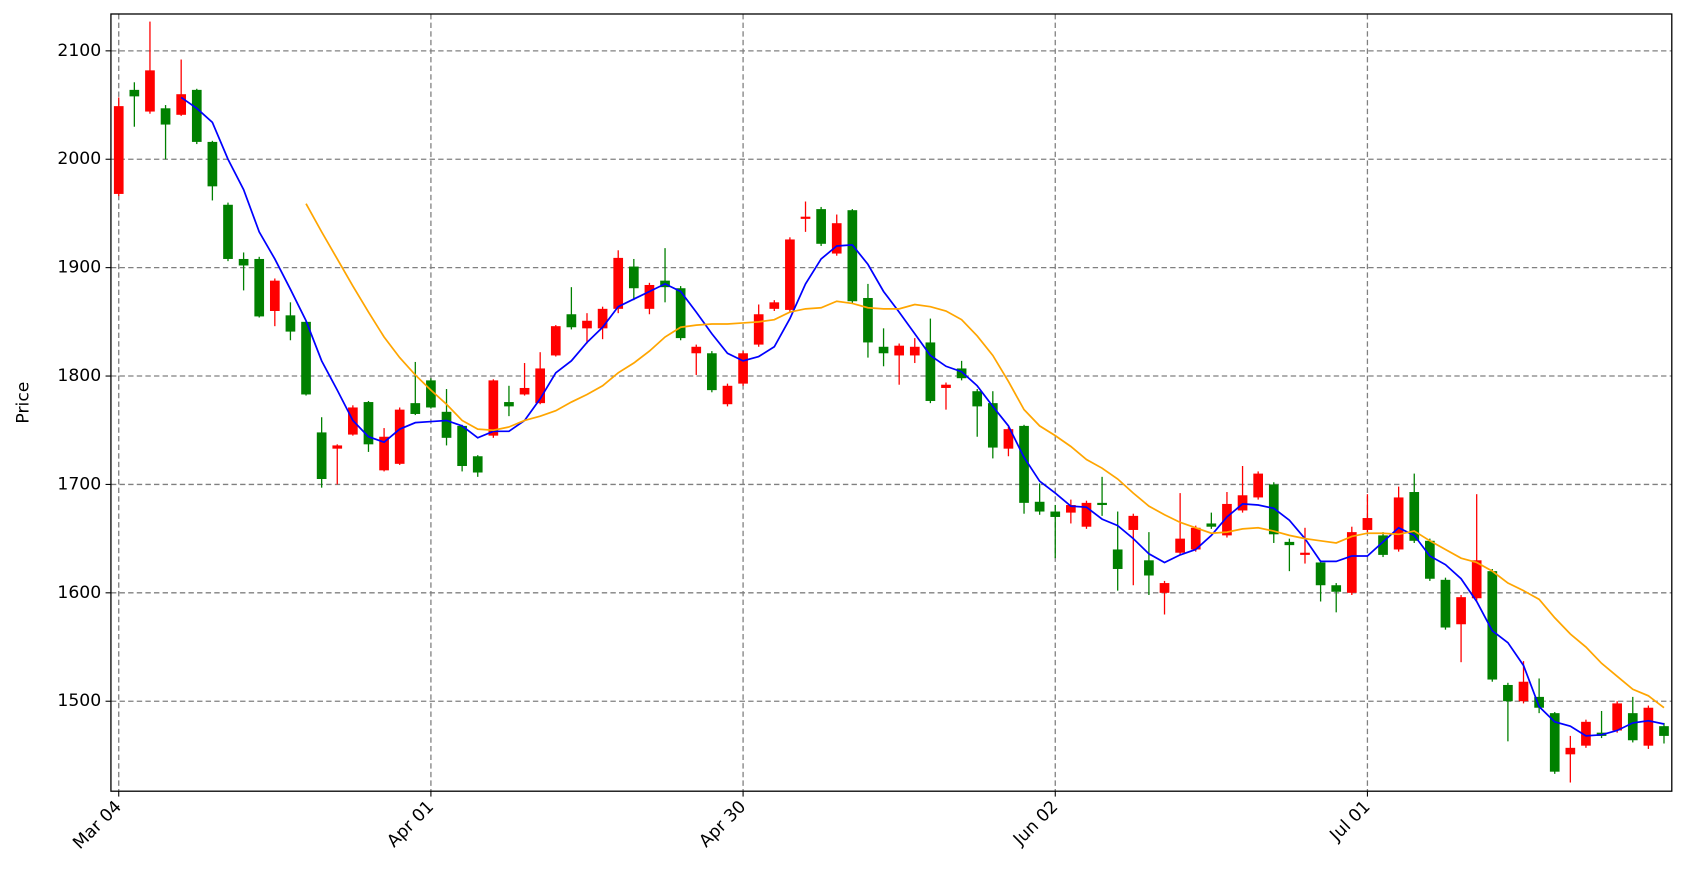  What do you see at coordinates (79, 376) in the screenshot?
I see `y-tick-label: 1800` at bounding box center [79, 376].